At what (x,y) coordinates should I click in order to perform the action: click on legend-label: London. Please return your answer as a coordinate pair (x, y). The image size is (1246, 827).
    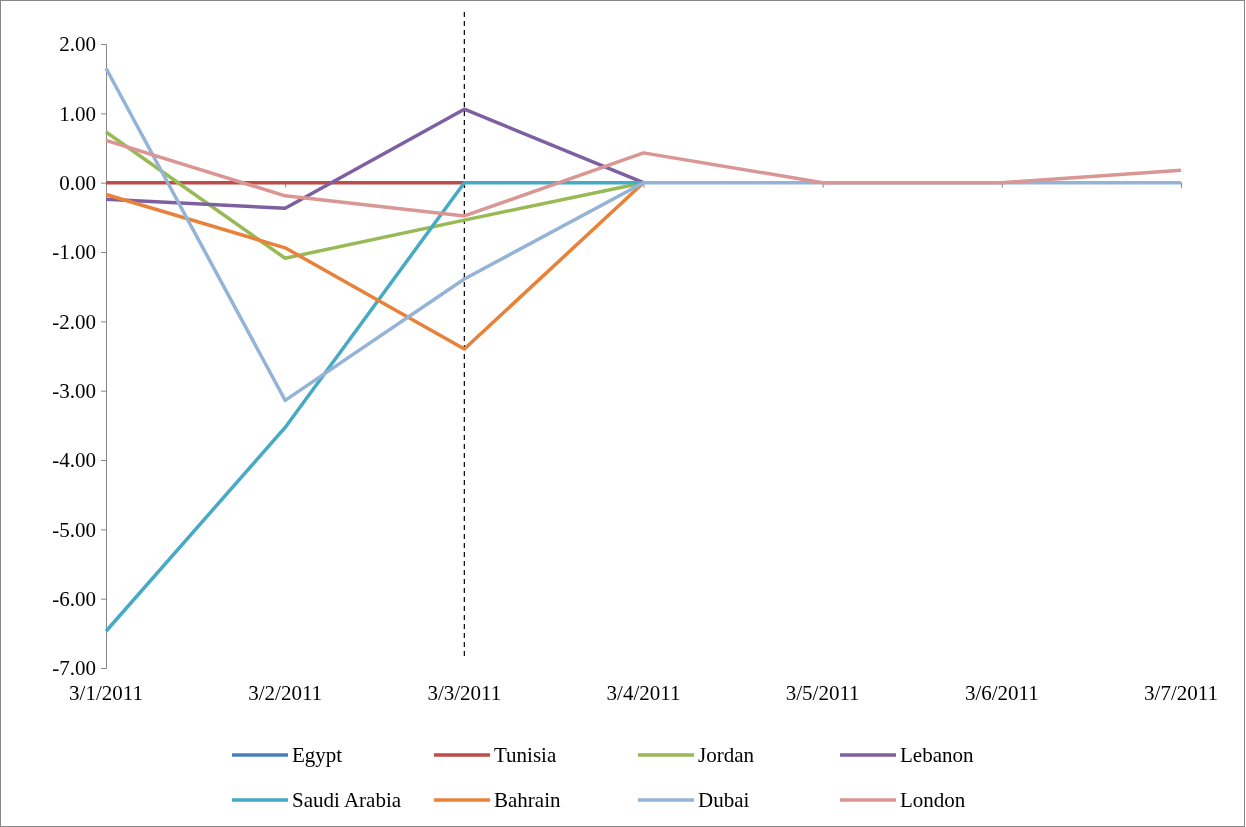
    Looking at the image, I should click on (933, 800).